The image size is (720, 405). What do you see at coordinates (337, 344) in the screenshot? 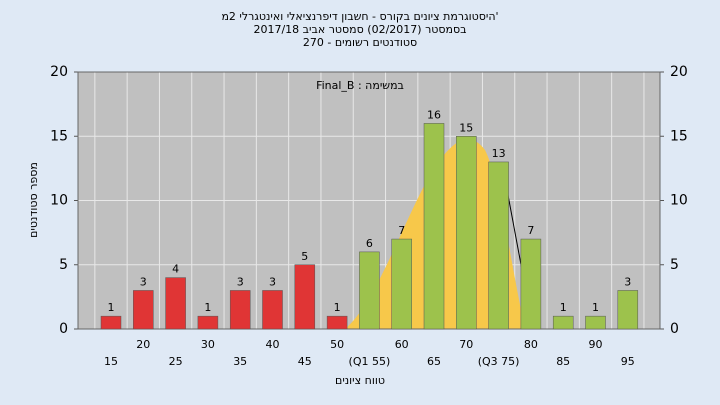
I see `x-tick-label: 50` at bounding box center [337, 344].